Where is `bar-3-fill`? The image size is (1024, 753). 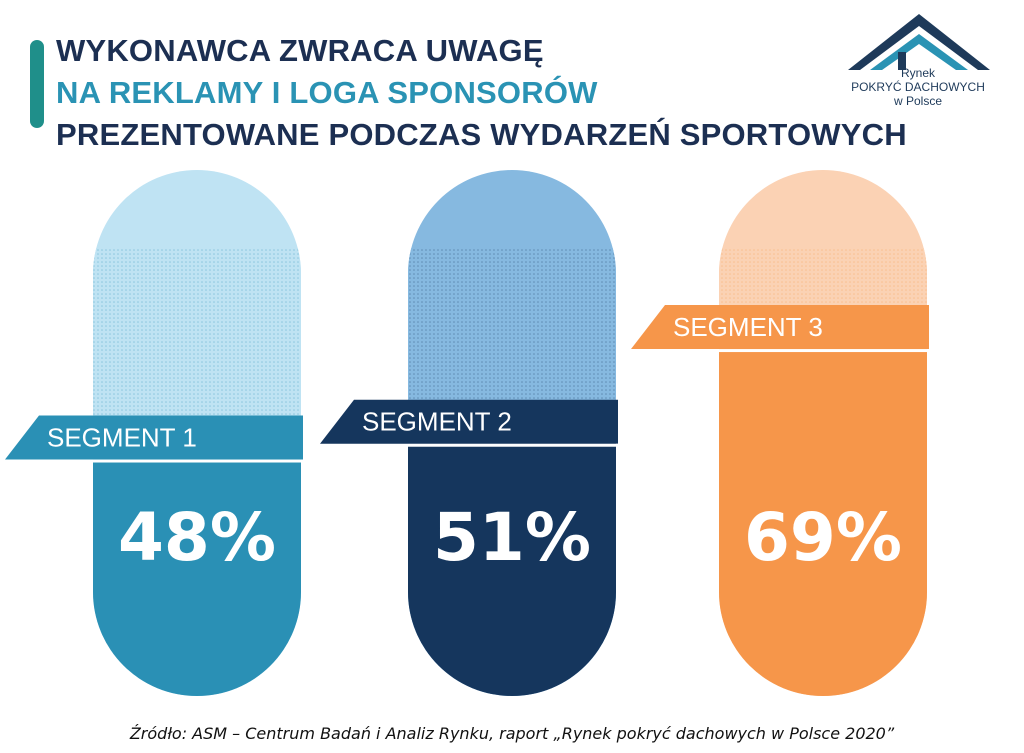
bar-3-fill is located at coordinates (823, 514).